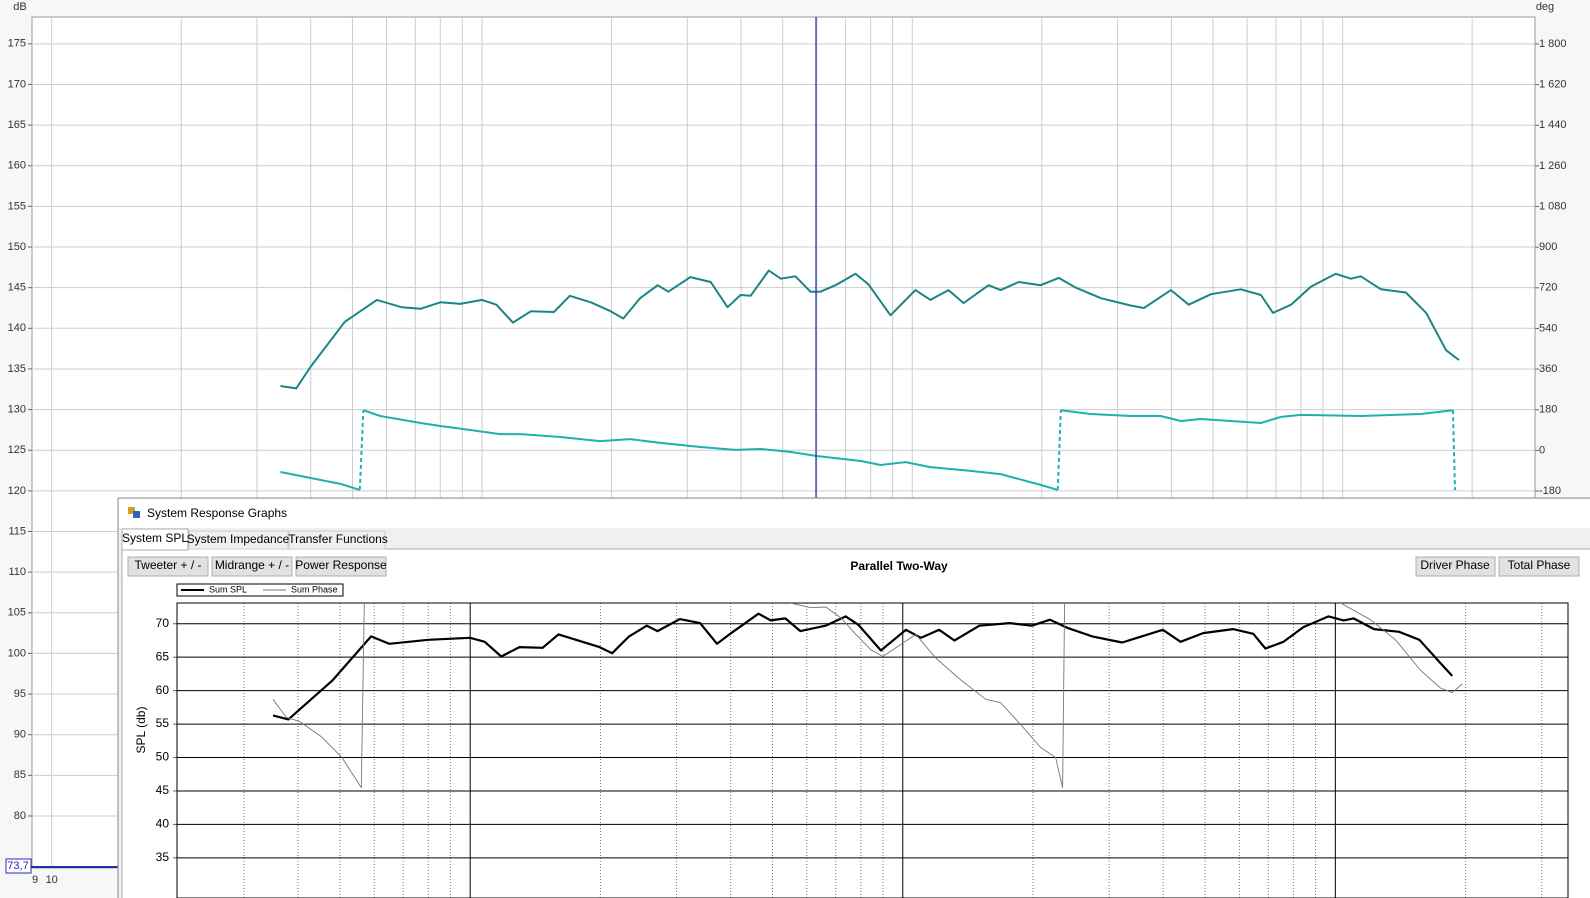 Image resolution: width=1590 pixels, height=898 pixels. I want to click on y2-tick-label: 360, so click(1548, 369).